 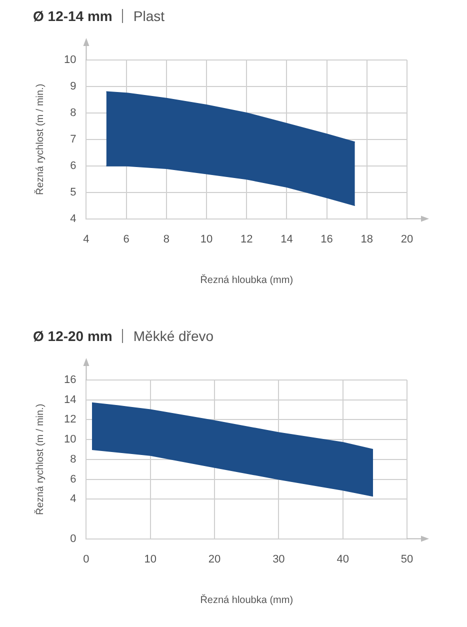 What do you see at coordinates (73, 538) in the screenshot?
I see `y-tick-label: 0` at bounding box center [73, 538].